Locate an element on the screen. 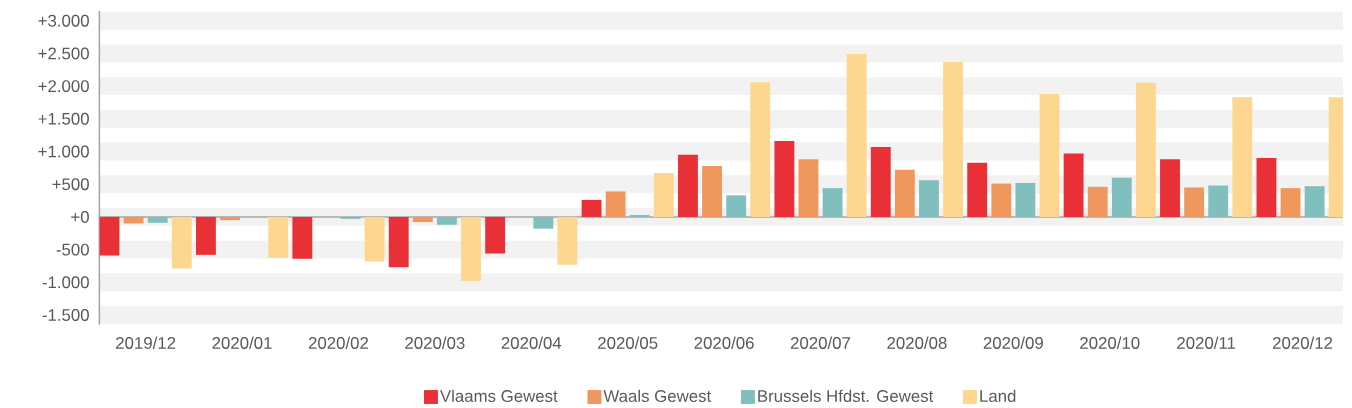  x-tick-label: 2020/12 is located at coordinates (1303, 342).